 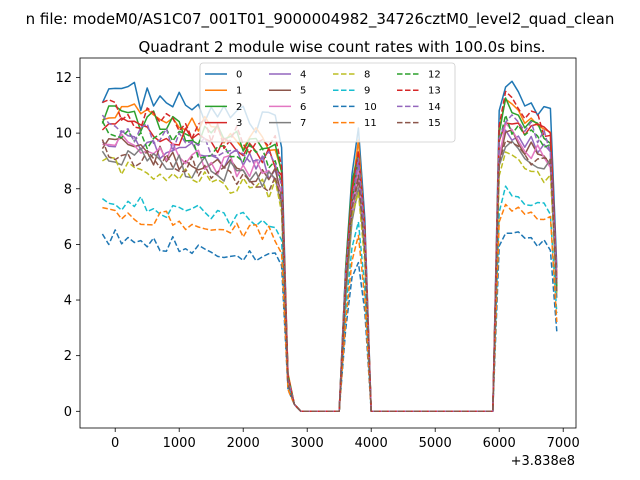 I want to click on legend-label-2: 2, so click(x=239, y=107).